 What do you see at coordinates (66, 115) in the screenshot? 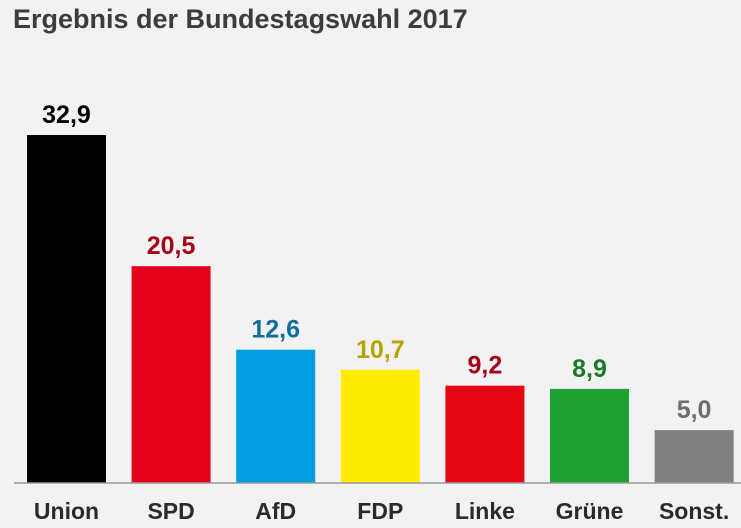
I see `value-label-union: 32,9` at bounding box center [66, 115].